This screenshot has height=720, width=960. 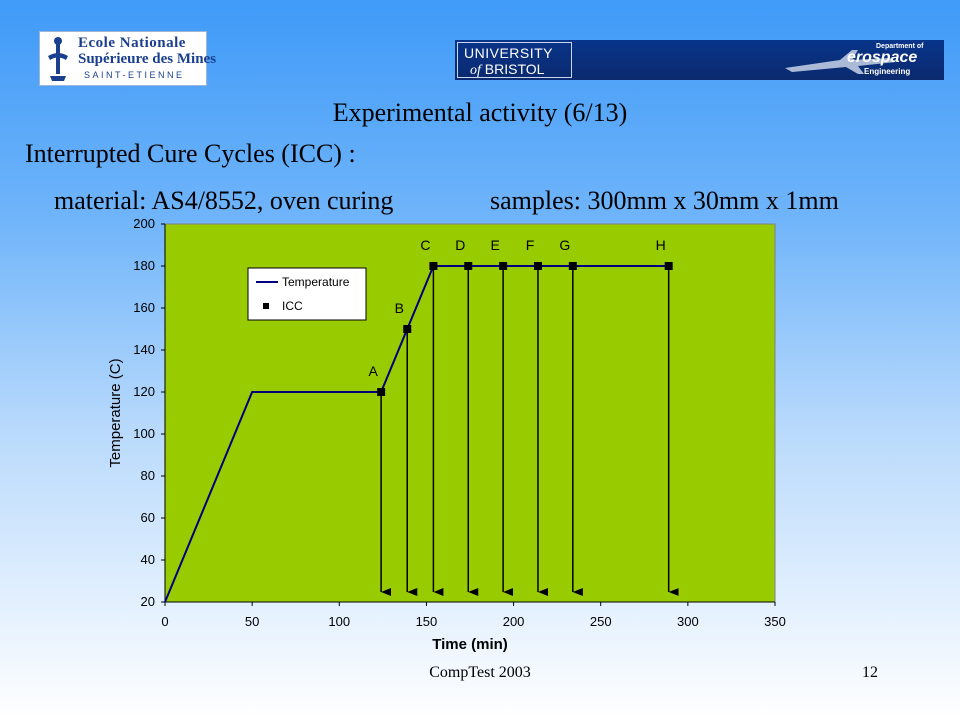 I want to click on x-tick-label: 250, so click(x=601, y=621).